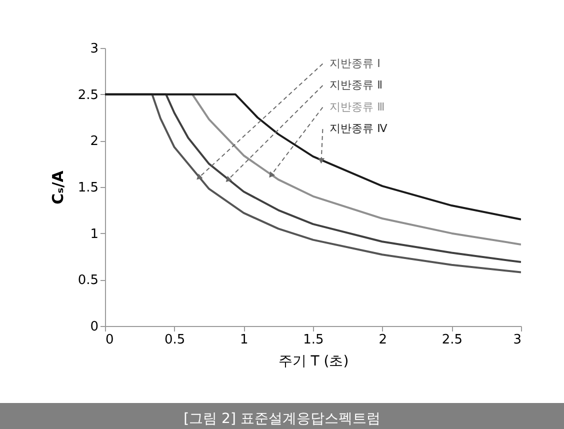 This screenshot has height=429, width=564. Describe the element at coordinates (57, 187) in the screenshot. I see `y-axis-title: Cₛ/A` at that location.